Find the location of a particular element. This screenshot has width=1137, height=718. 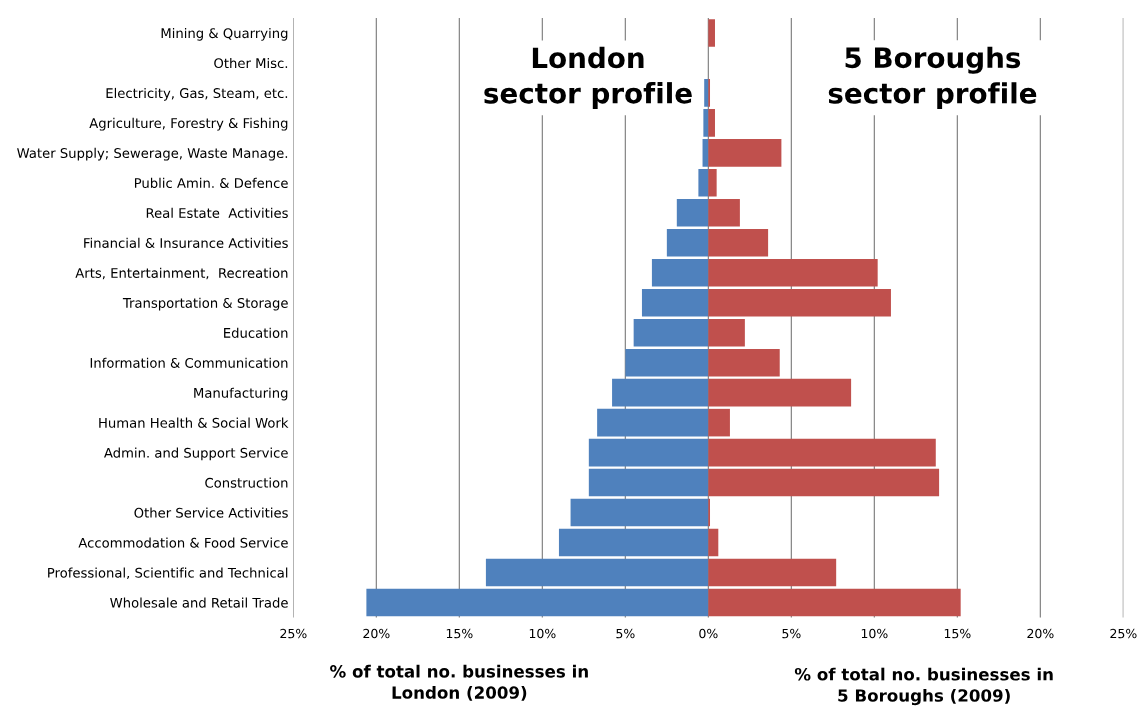

y-tick-label: Admin. and Support Service is located at coordinates (196, 454).